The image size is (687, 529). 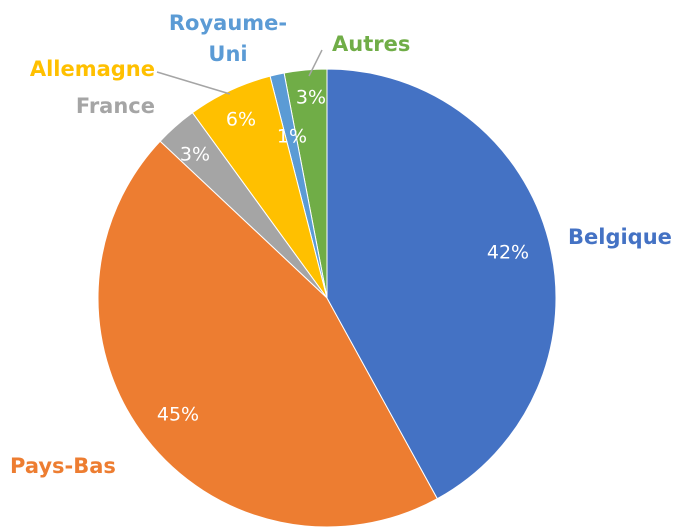 I want to click on category-label: Belgique, so click(x=620, y=237).